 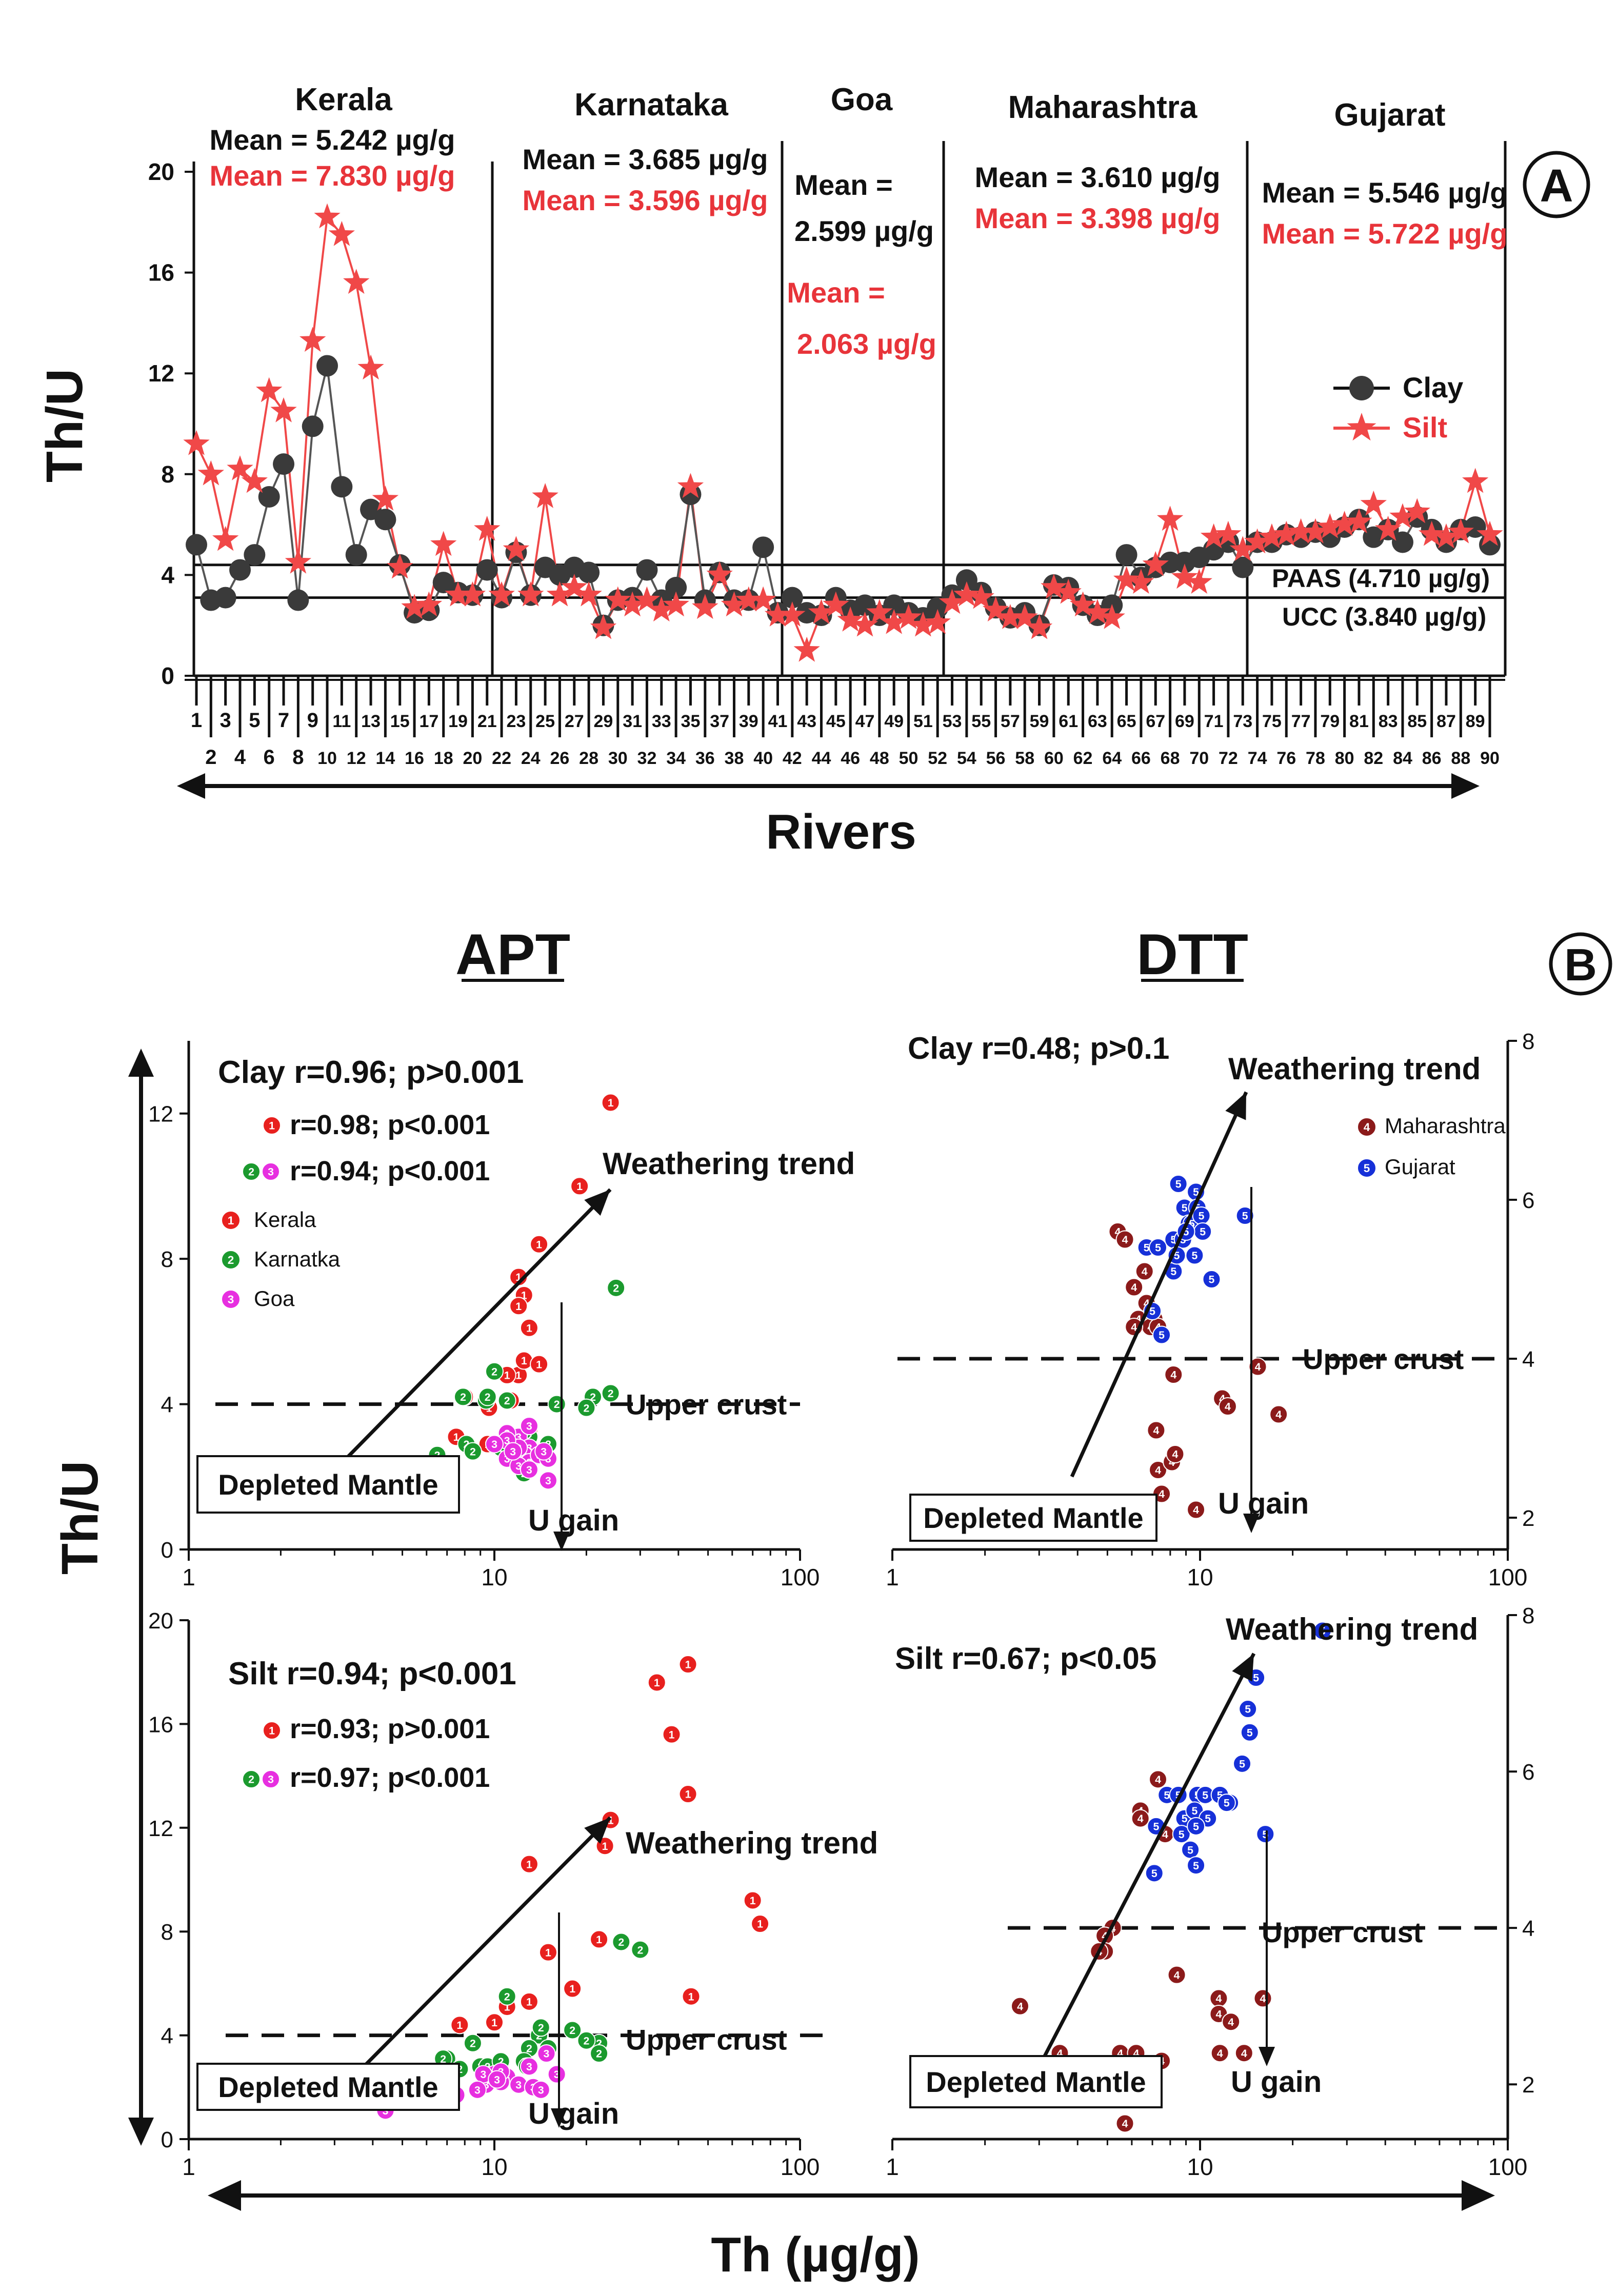 What do you see at coordinates (1528, 1359) in the screenshot?
I see `scatter-ytick-label: 4` at bounding box center [1528, 1359].